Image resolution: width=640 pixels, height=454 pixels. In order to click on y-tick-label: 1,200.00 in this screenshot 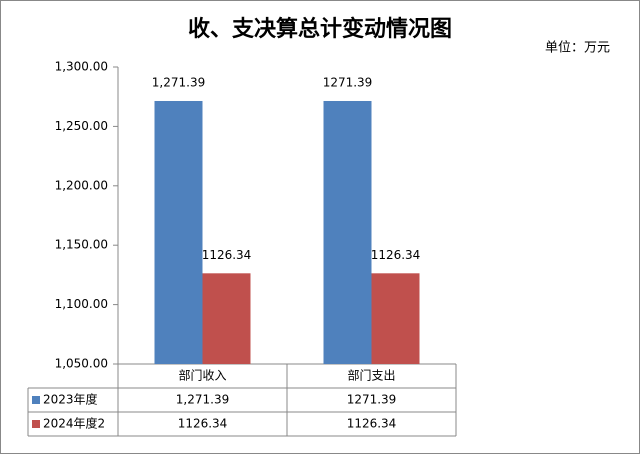, I will do `click(81, 185)`.